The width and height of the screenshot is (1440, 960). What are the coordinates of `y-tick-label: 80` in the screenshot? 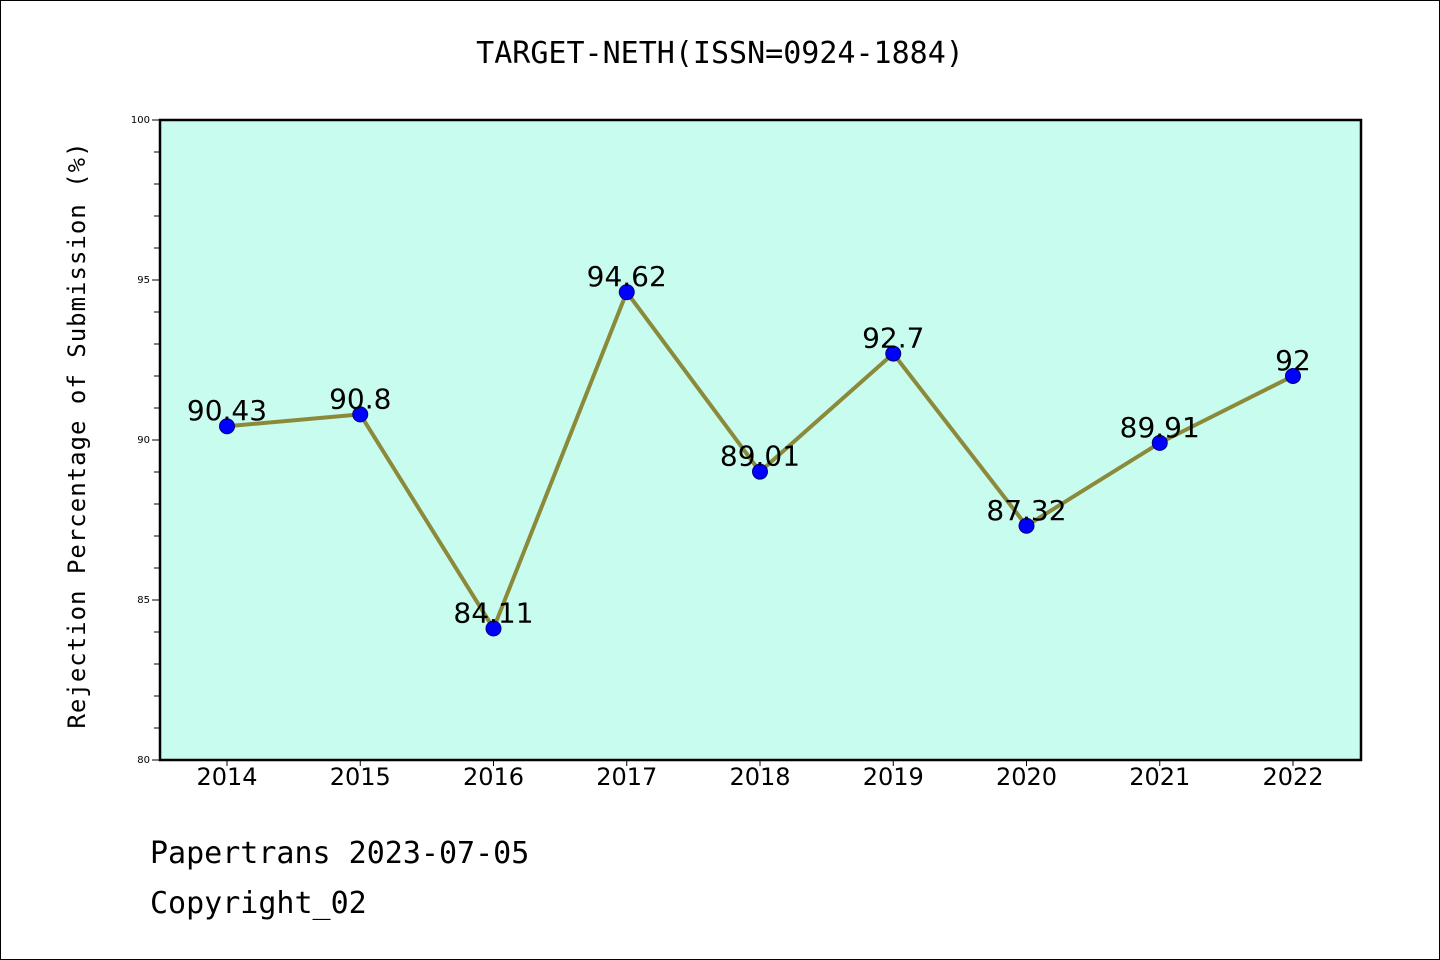 It's located at (143, 760).